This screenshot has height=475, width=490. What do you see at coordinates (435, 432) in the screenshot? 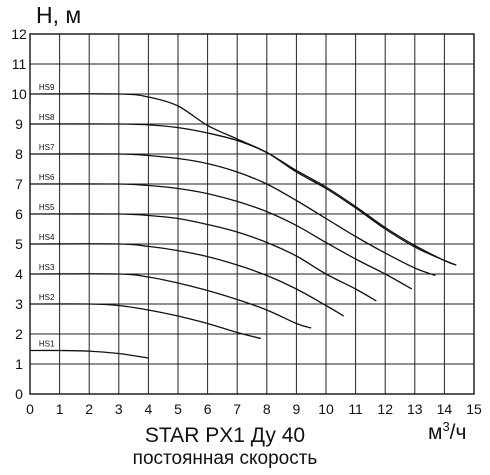
I see `x-axis-unit: м` at bounding box center [435, 432].